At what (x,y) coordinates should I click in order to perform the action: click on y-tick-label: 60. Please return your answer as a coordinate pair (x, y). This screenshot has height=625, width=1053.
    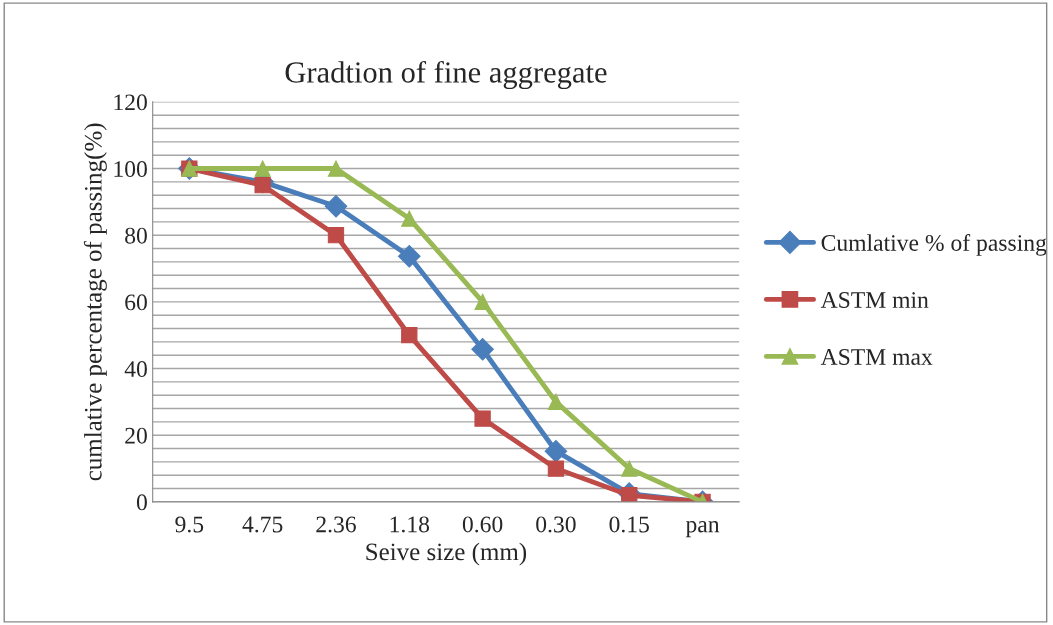
    Looking at the image, I should click on (136, 302).